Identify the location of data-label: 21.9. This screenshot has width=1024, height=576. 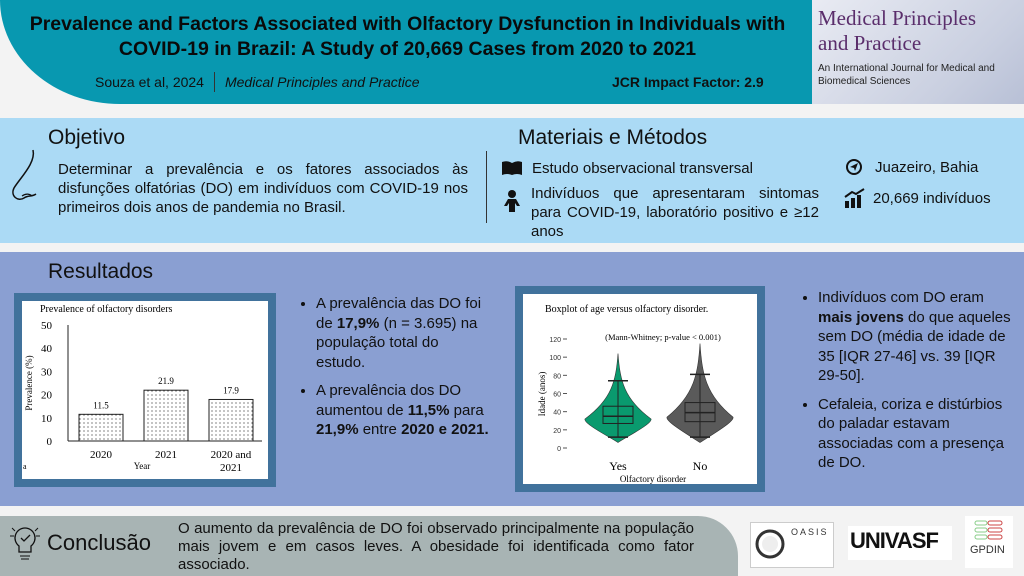
(166, 381).